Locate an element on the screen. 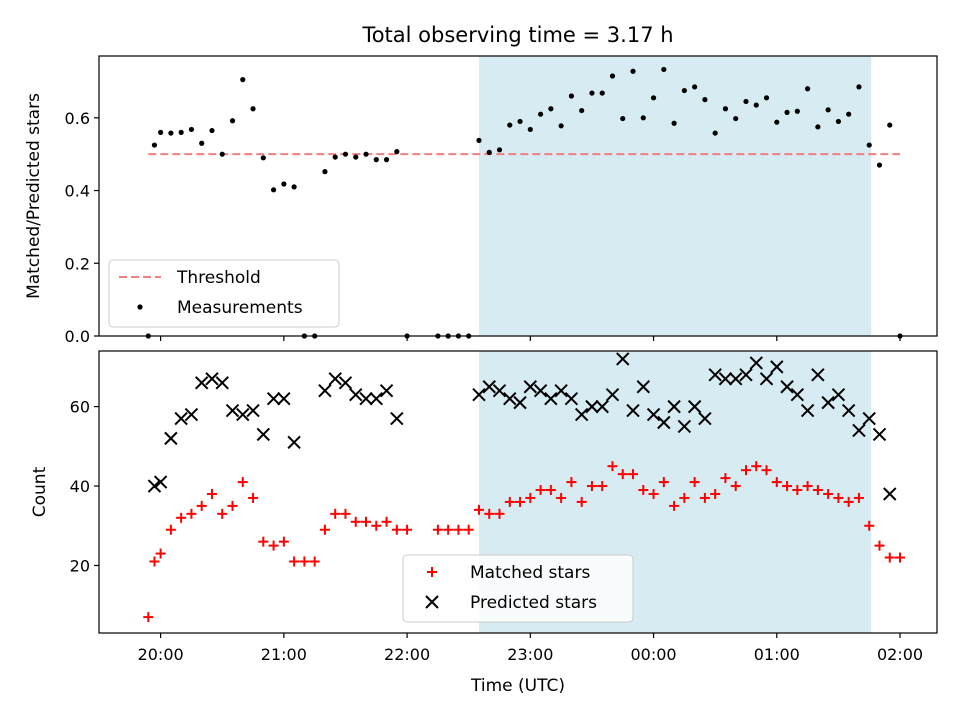 The width and height of the screenshot is (960, 720). x-tick-label: 02:00 is located at coordinates (900, 654).